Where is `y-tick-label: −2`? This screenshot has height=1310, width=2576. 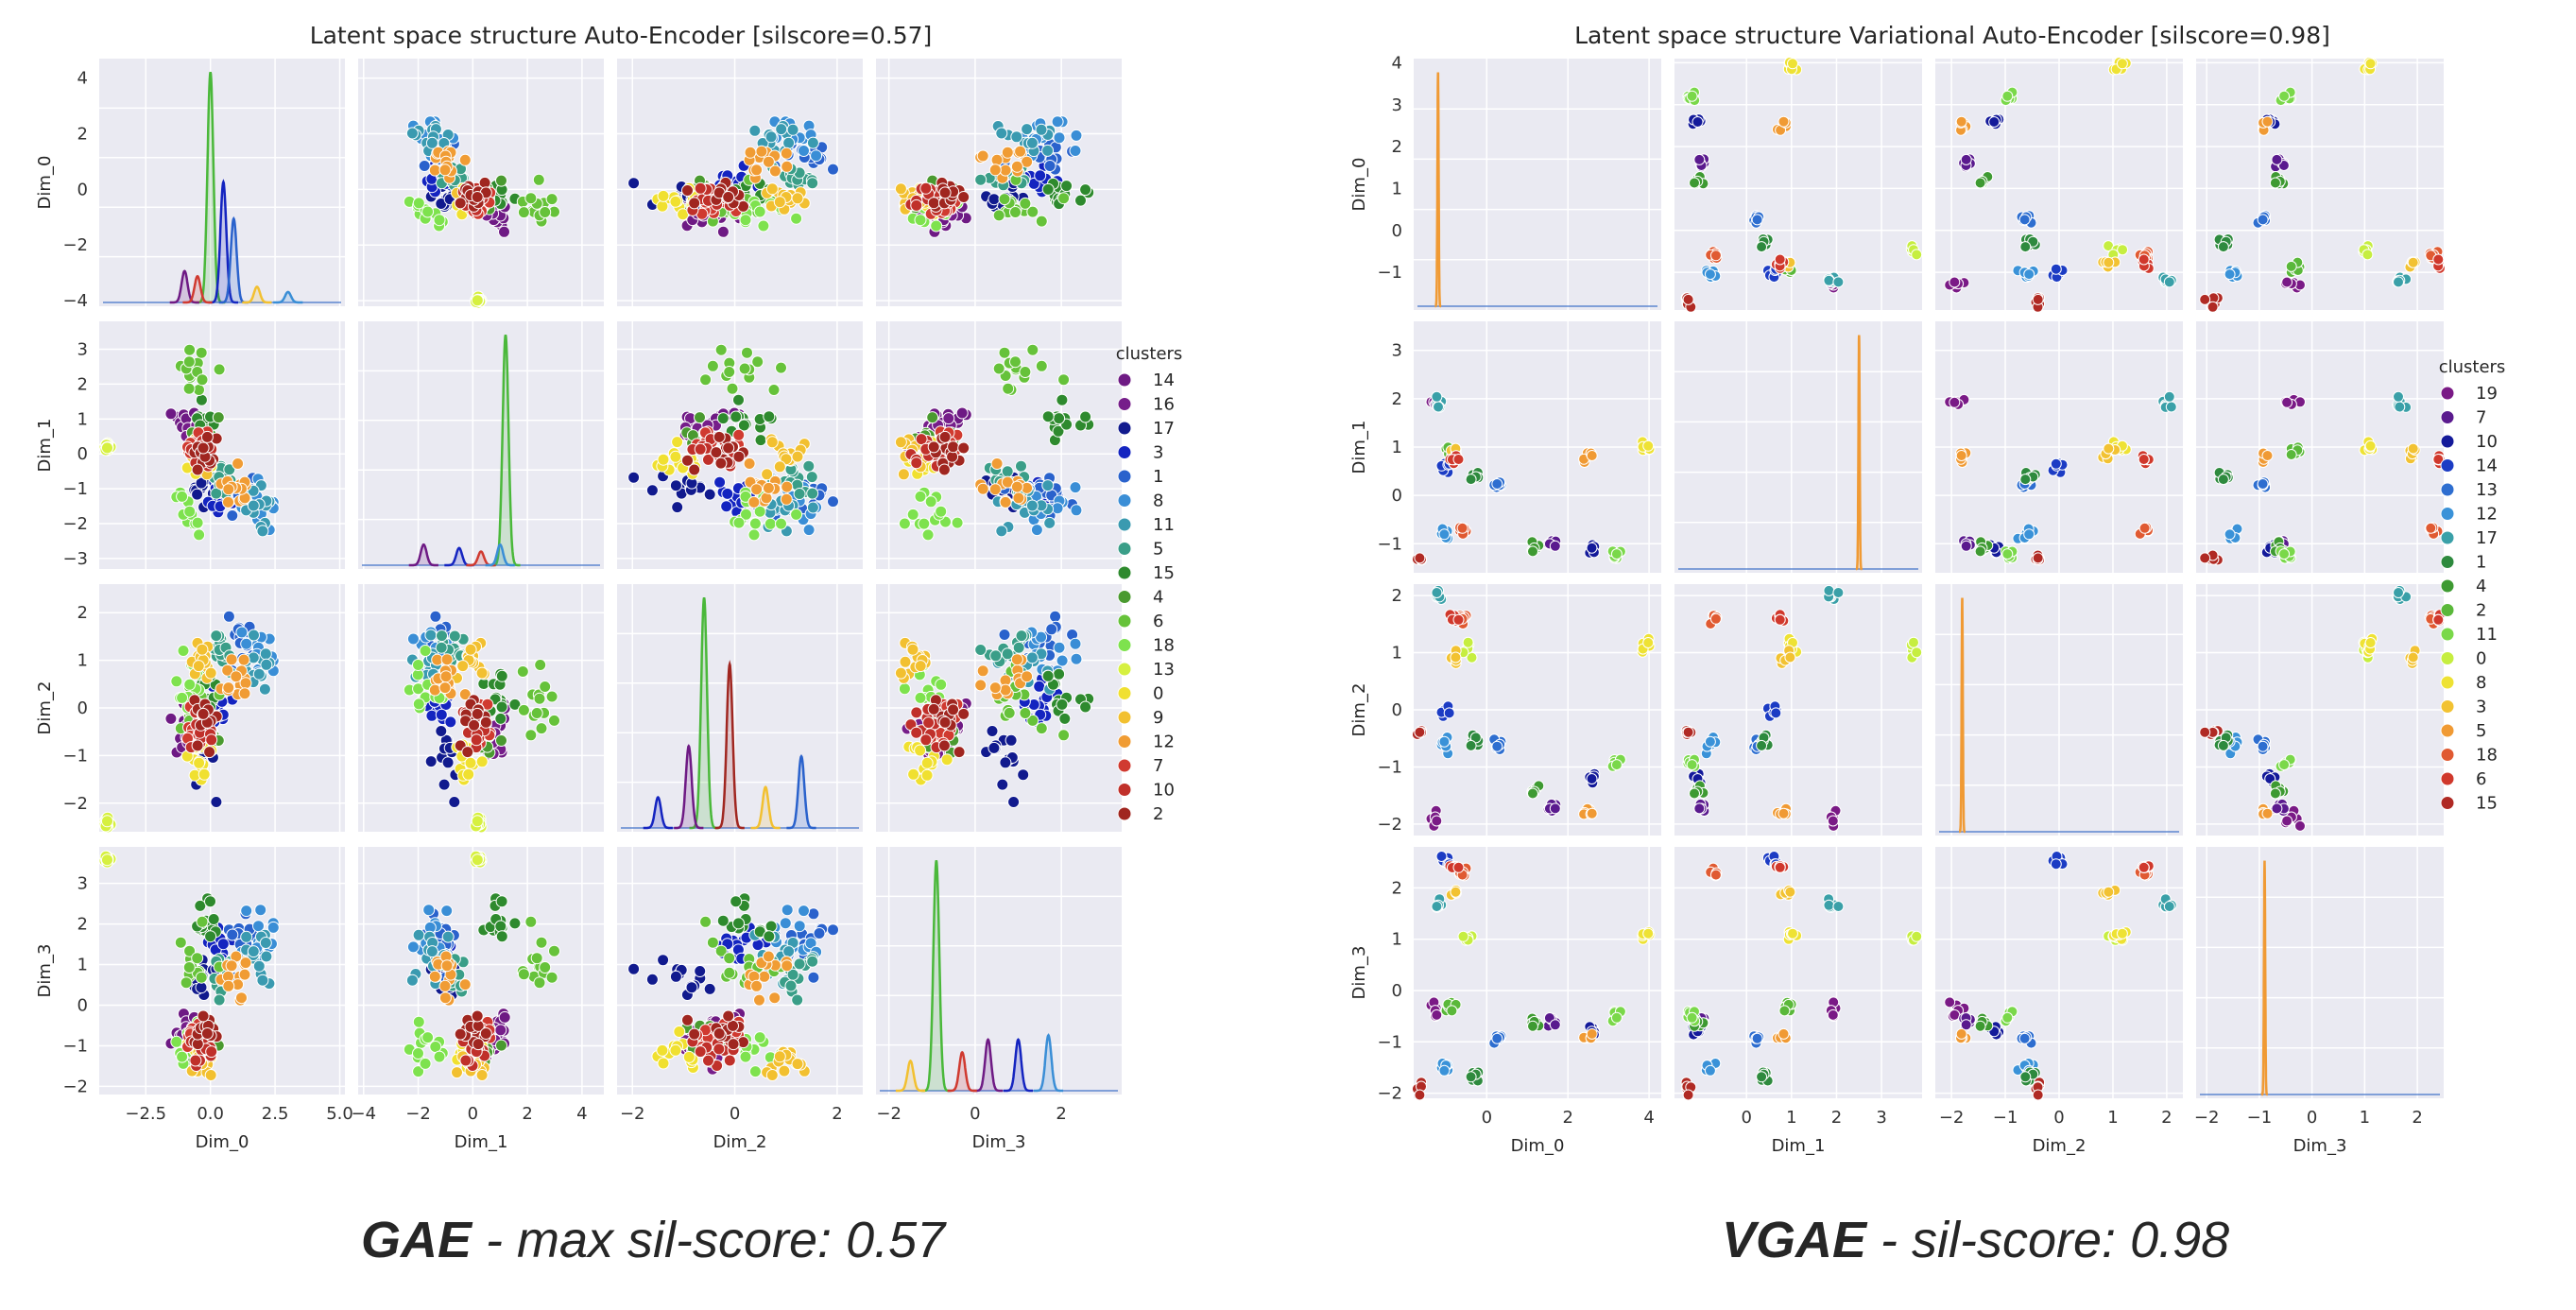
y-tick-label: −2 is located at coordinates (1389, 1094).